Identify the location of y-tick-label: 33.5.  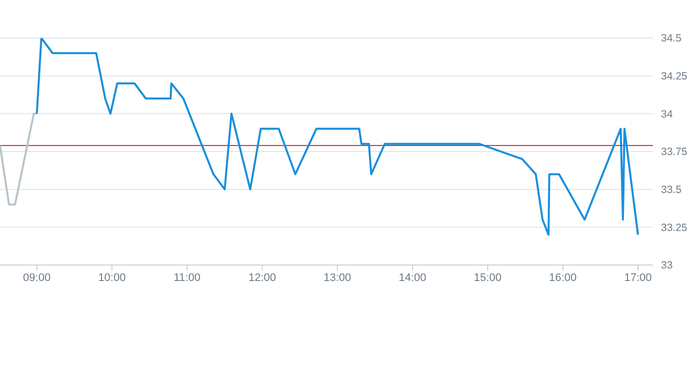
(671, 190).